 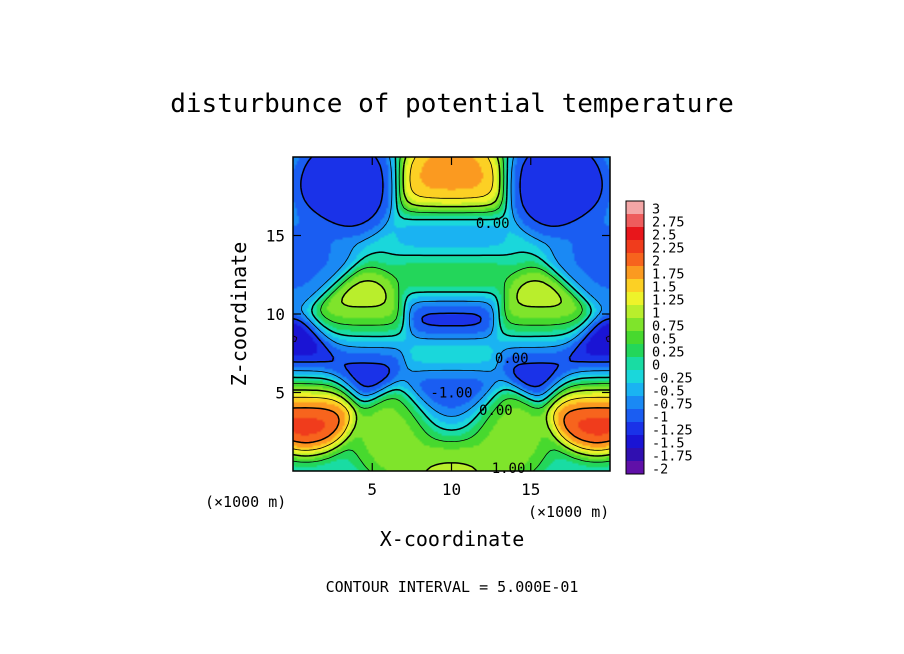 What do you see at coordinates (245, 502) in the screenshot?
I see `x-unit-left: (×1000 m)` at bounding box center [245, 502].